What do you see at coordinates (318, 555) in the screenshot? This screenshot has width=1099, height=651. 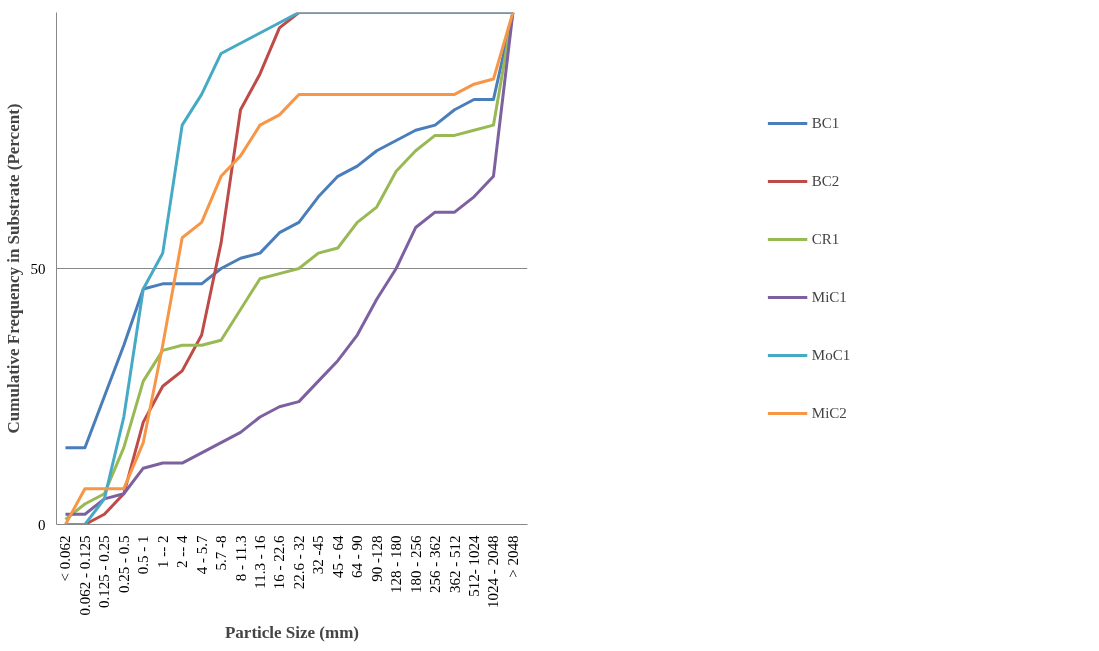 I see `x-tick-label: 32 -45` at bounding box center [318, 555].